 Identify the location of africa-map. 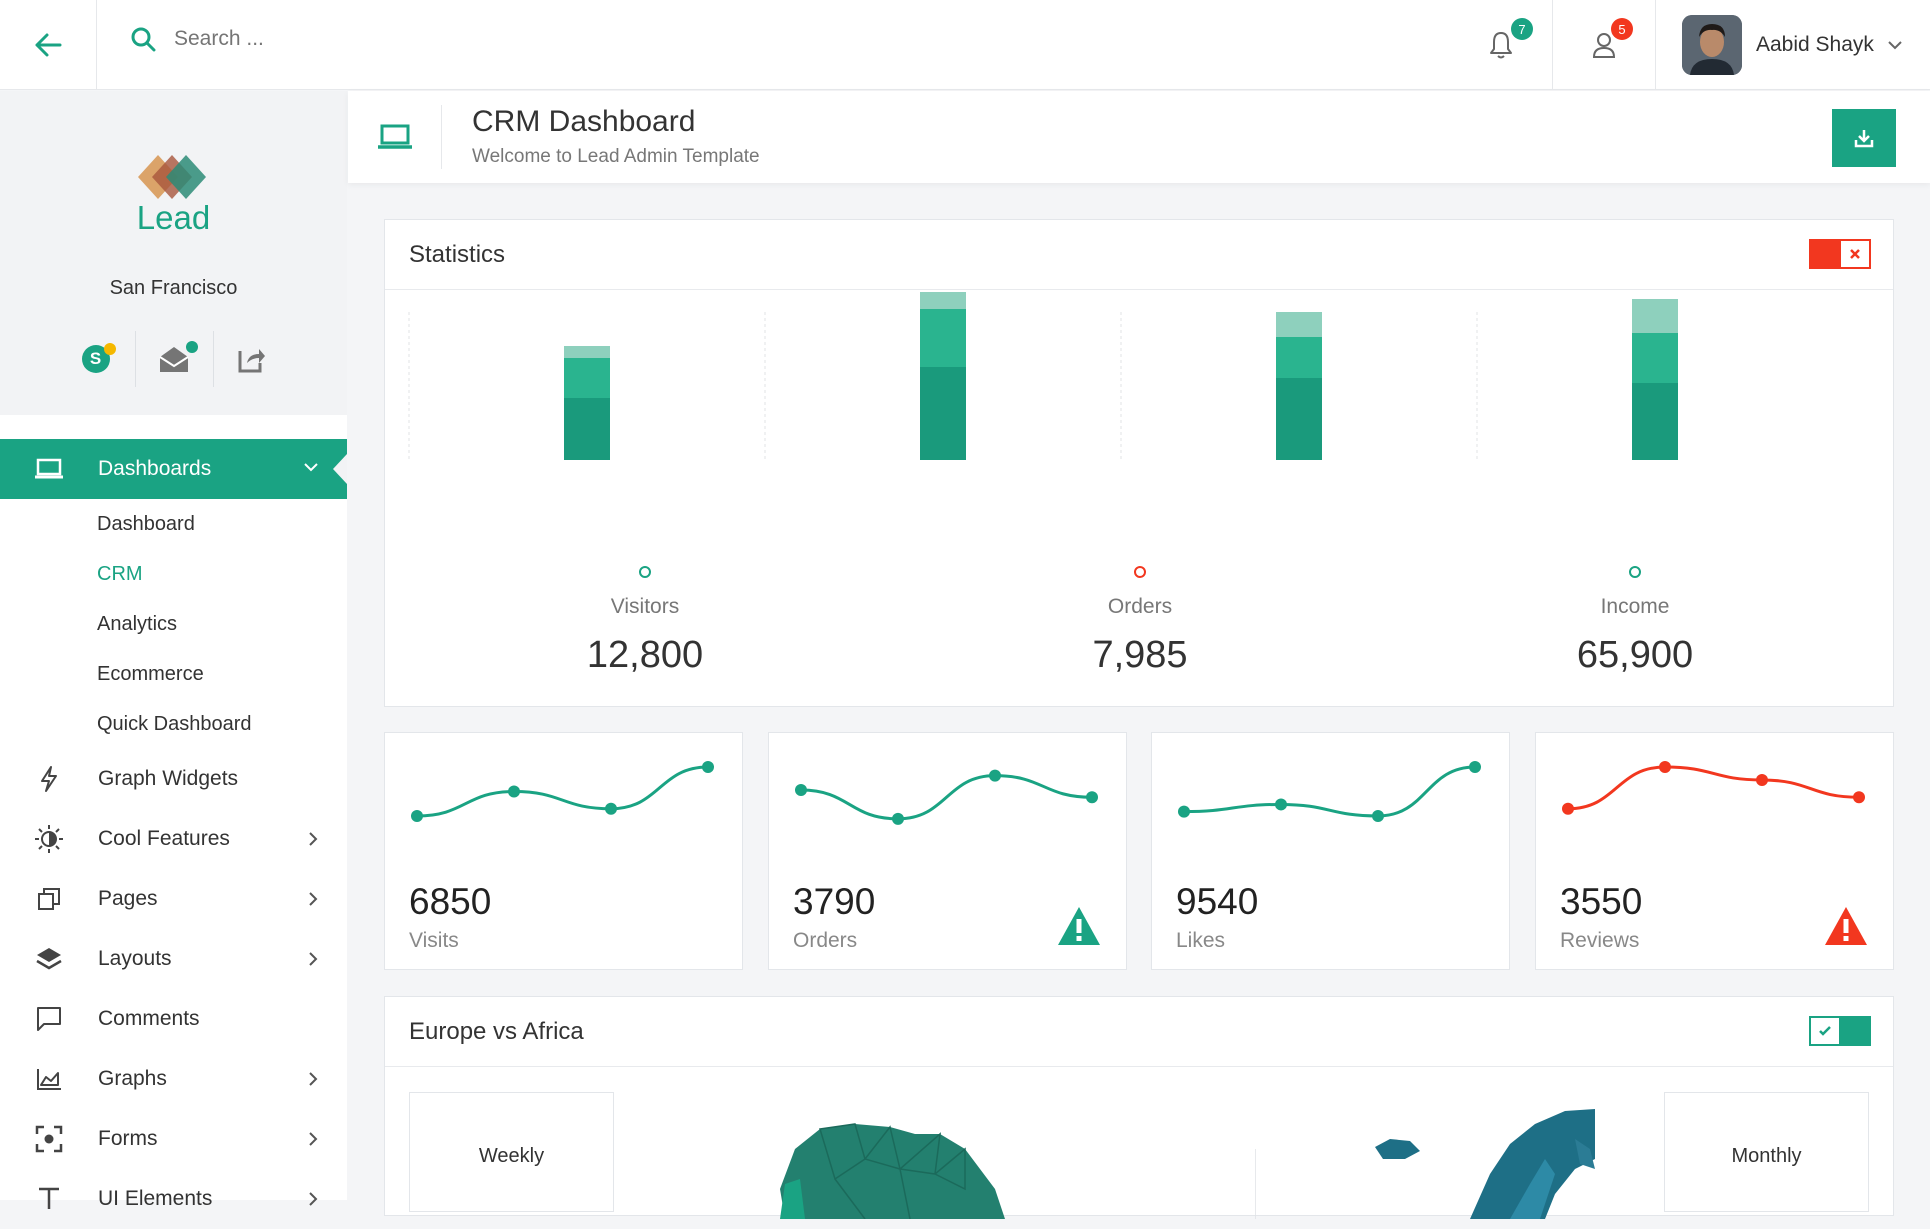
(892, 1171).